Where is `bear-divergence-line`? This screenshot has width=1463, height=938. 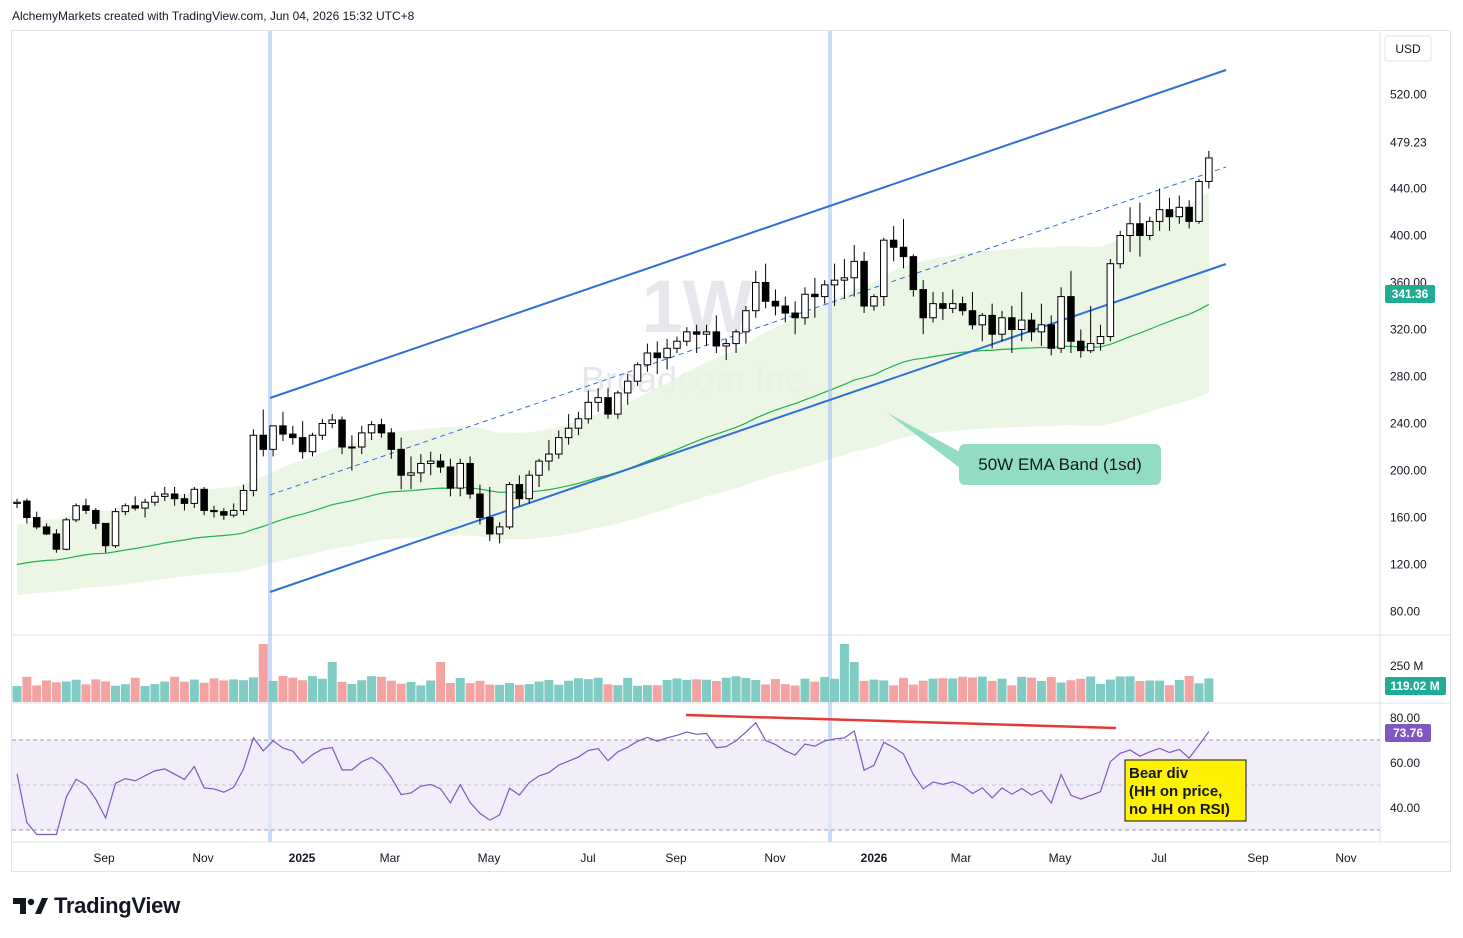
bear-divergence-line is located at coordinates (901, 721).